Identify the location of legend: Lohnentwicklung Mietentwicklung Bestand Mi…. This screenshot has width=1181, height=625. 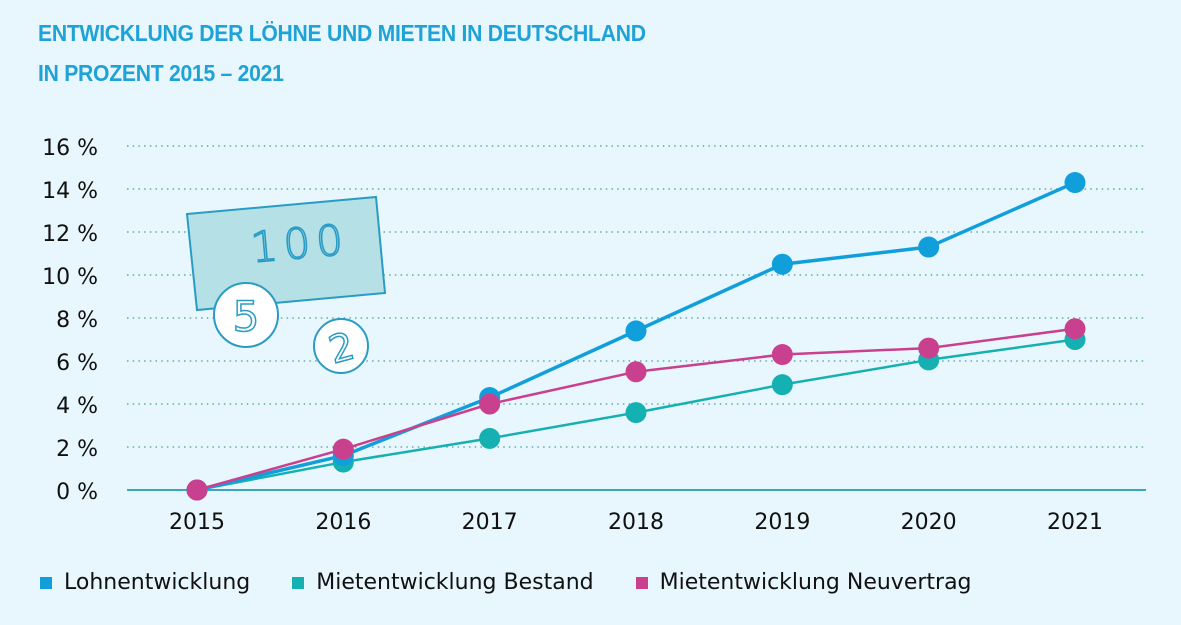
(527, 582).